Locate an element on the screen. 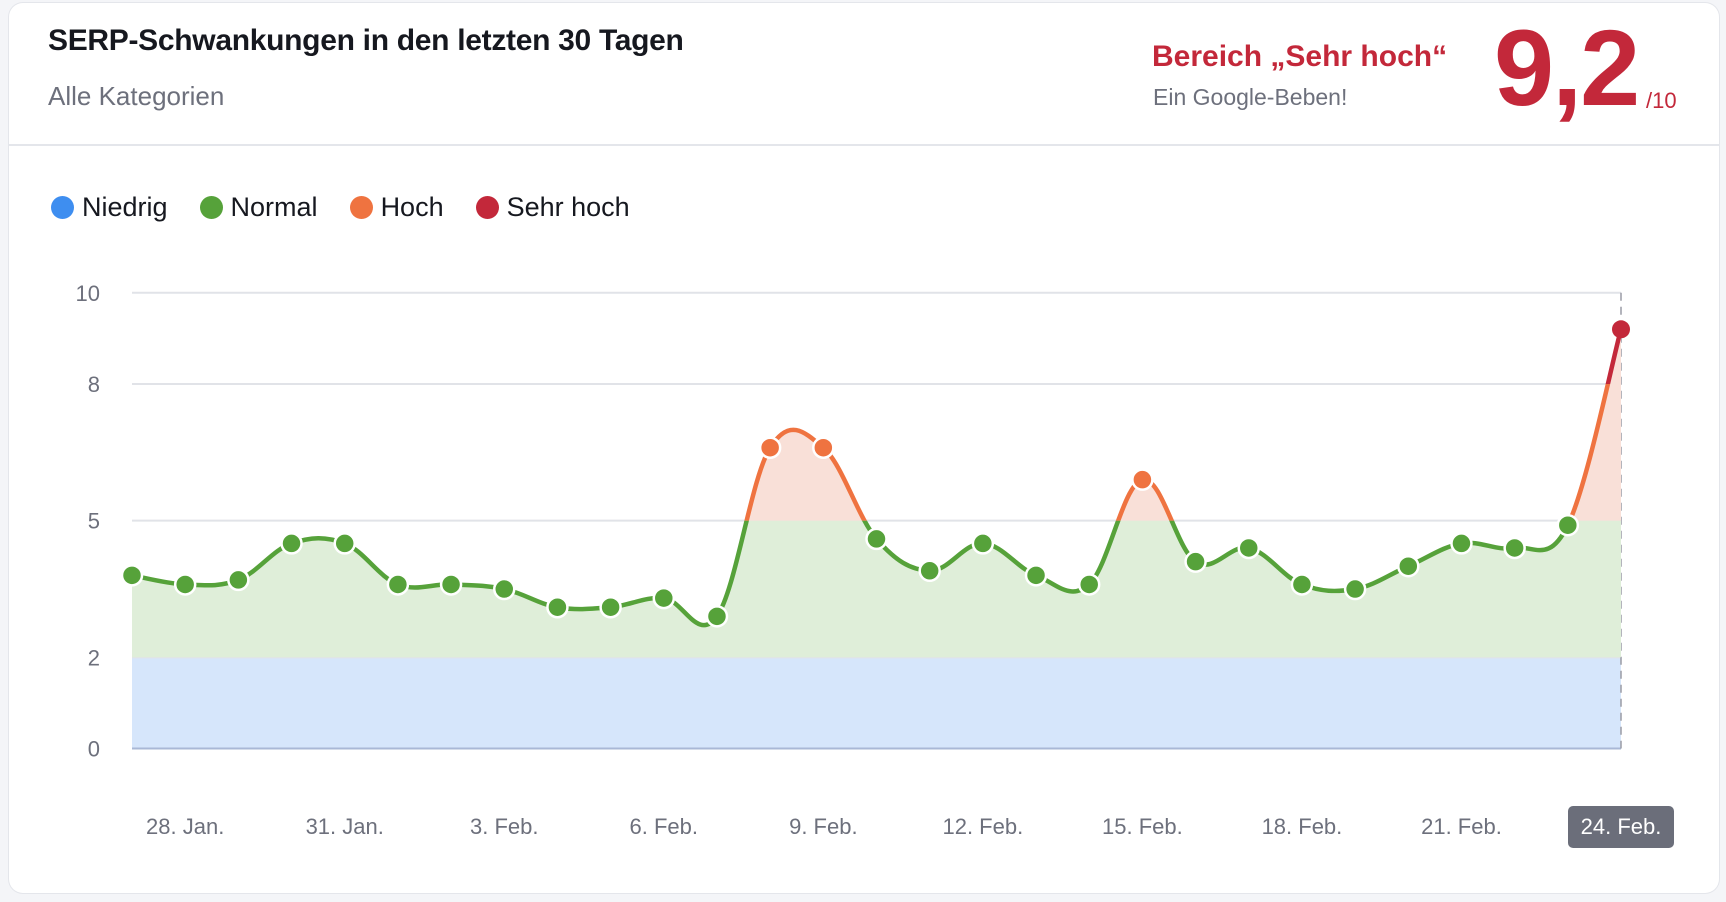  x-tick-label: 3. Feb. is located at coordinates (504, 826).